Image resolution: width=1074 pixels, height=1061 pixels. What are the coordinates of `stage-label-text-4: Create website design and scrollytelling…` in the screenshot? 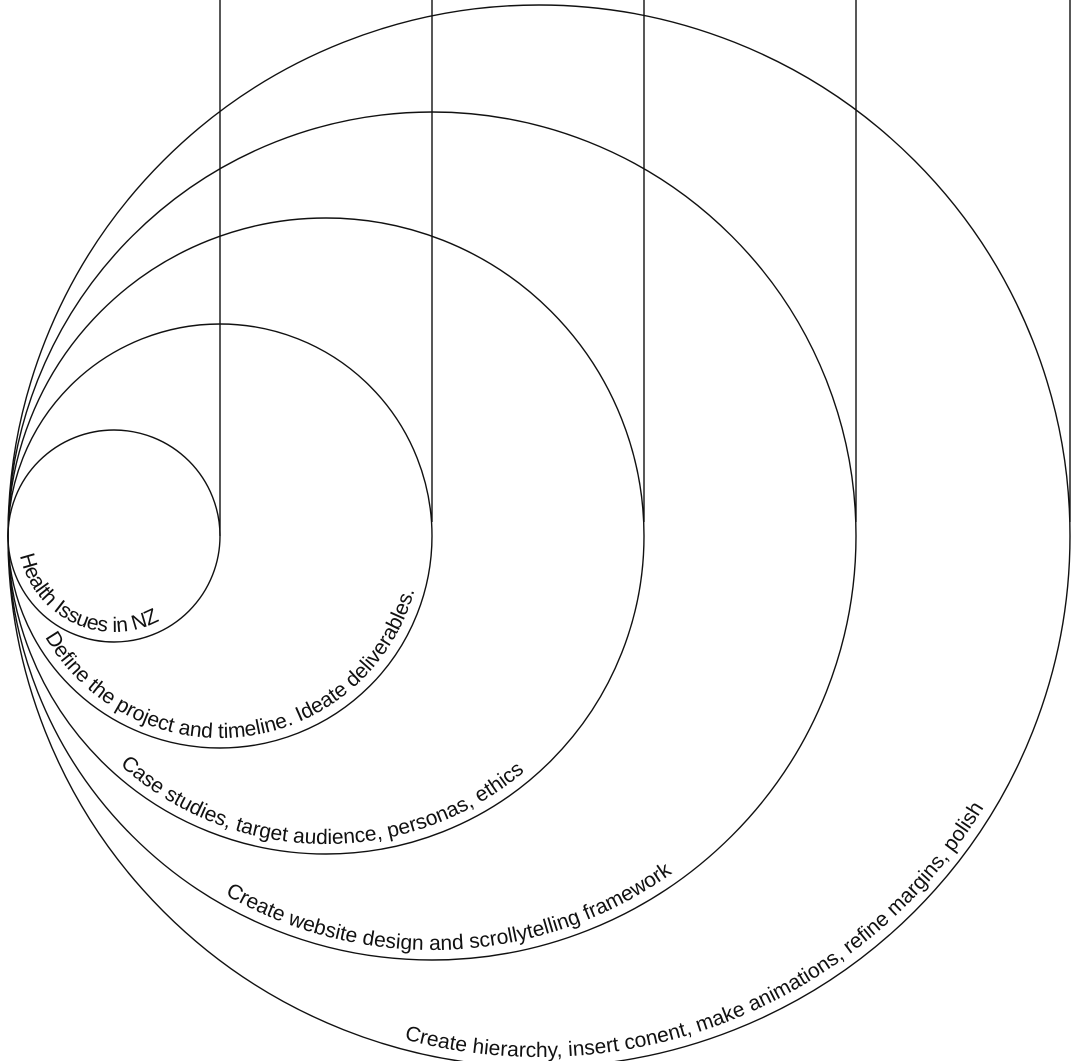 It's located at (449, 906).